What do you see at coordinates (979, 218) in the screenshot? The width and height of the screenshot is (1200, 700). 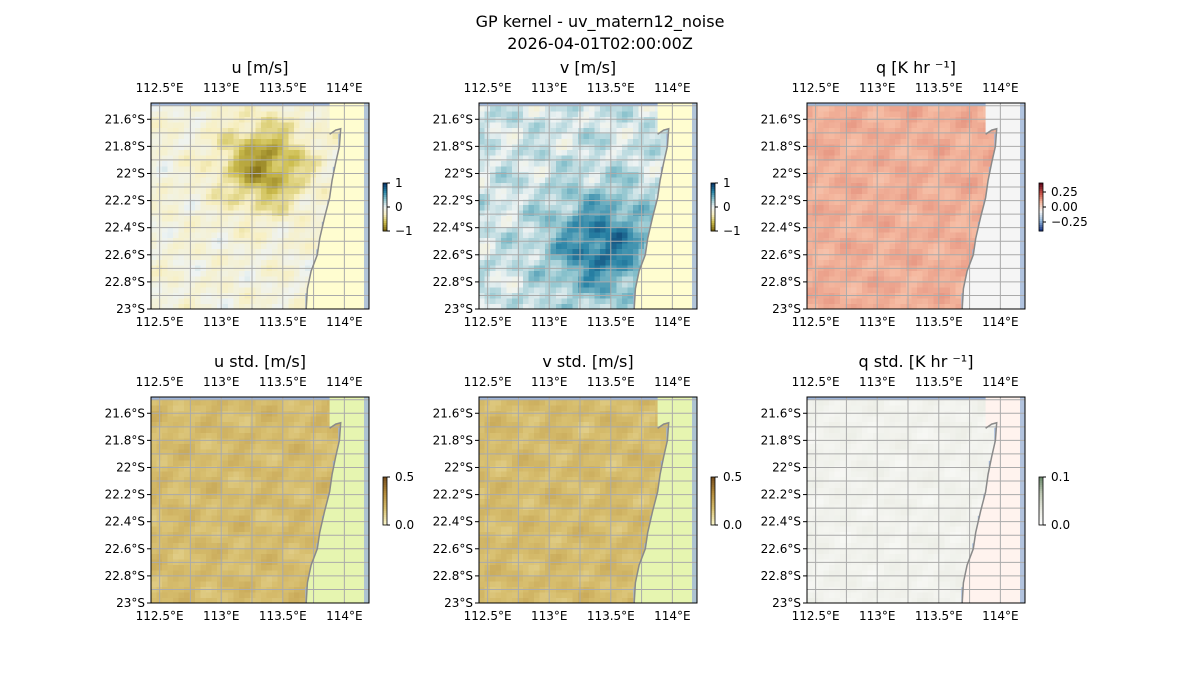 I see `coastline` at bounding box center [979, 218].